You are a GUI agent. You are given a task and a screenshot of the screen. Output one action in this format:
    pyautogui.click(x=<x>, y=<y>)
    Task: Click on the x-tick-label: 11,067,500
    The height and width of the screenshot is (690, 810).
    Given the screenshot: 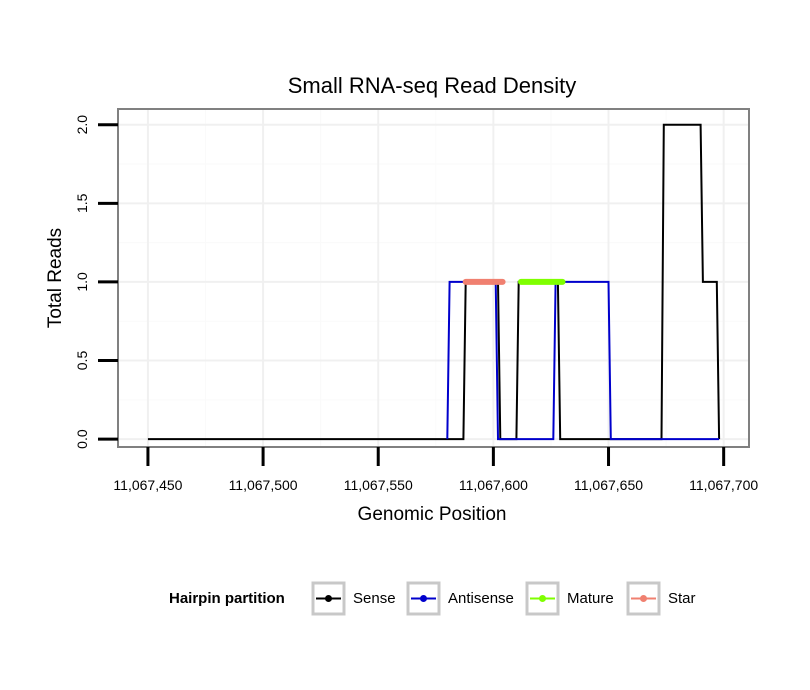 What is the action you would take?
    pyautogui.click(x=263, y=485)
    